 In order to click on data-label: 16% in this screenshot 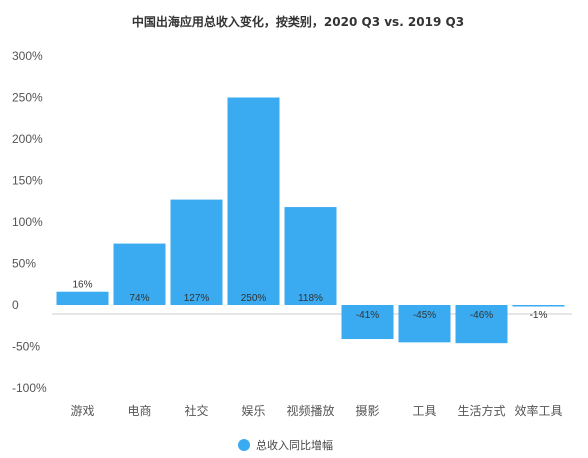, I will do `click(82, 285)`.